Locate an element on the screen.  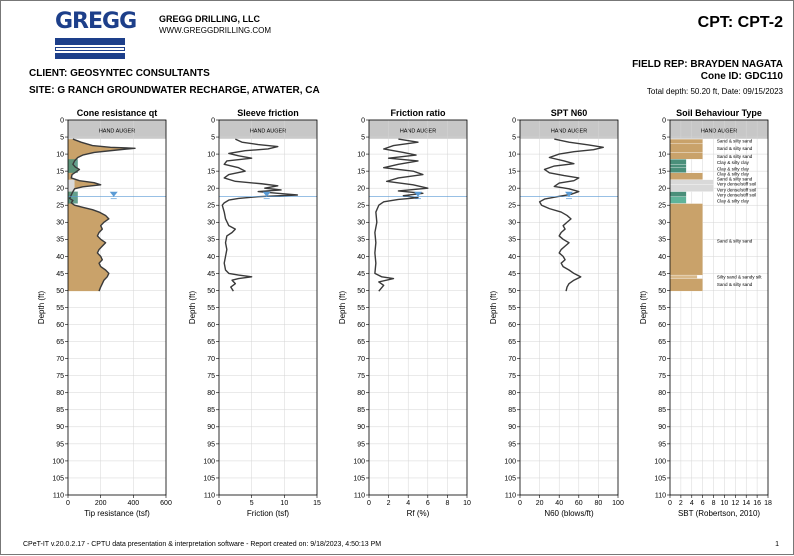
x-tick-label: 20 is located at coordinates (540, 503).